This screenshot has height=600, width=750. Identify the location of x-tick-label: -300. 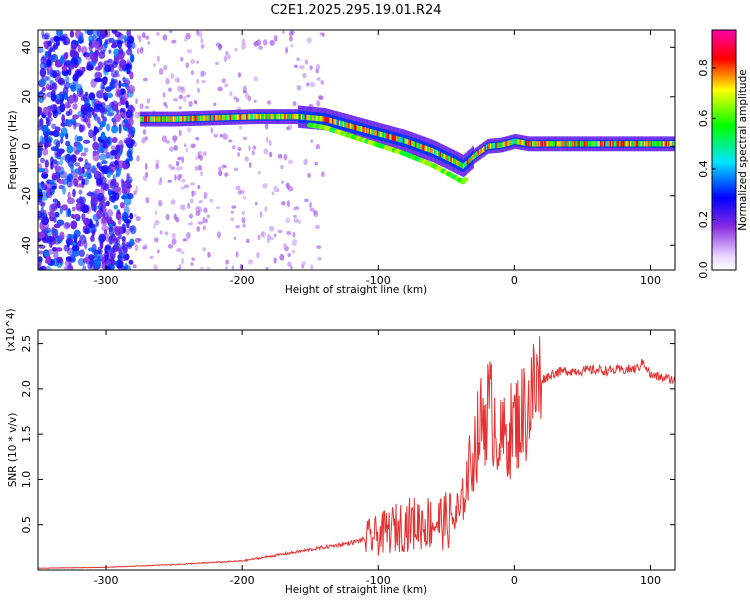
(106, 580).